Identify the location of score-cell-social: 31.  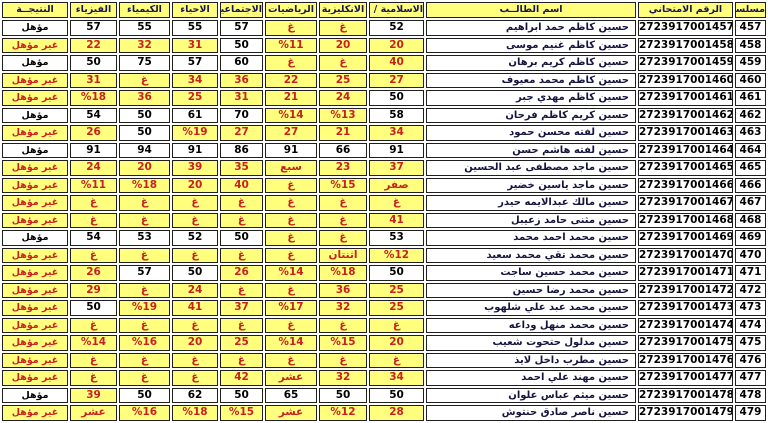
(241, 98).